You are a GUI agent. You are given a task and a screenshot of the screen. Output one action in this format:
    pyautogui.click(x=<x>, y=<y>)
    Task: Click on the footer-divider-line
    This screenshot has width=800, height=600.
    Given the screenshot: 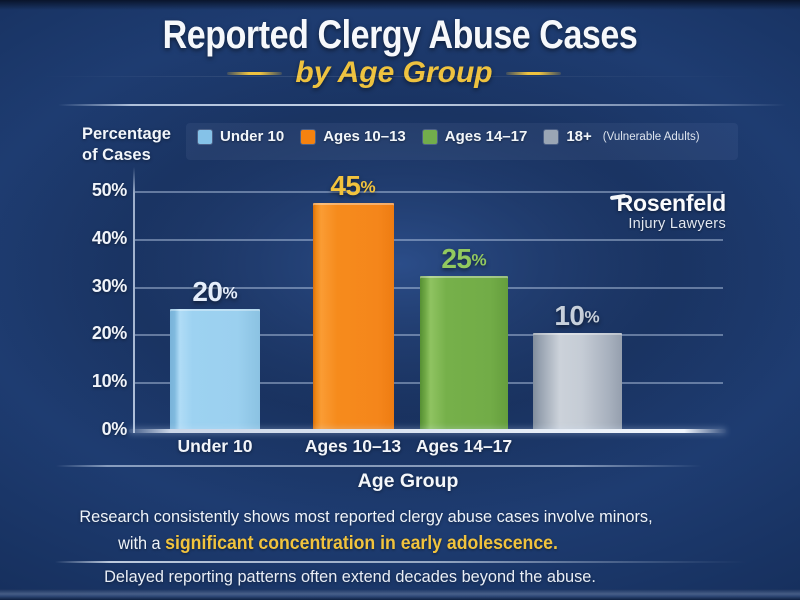 What is the action you would take?
    pyautogui.click(x=401, y=562)
    